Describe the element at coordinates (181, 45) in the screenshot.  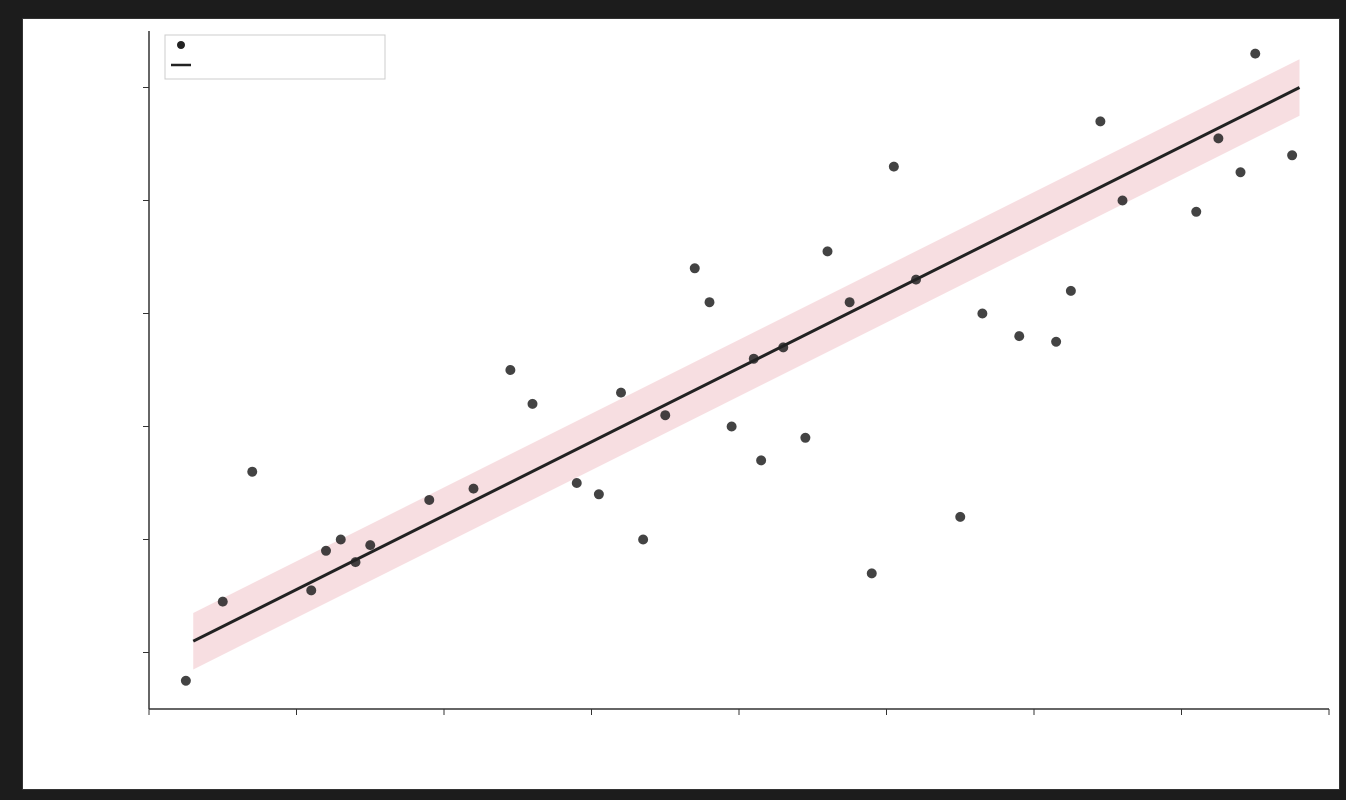
I see `legend-marker-points` at that location.